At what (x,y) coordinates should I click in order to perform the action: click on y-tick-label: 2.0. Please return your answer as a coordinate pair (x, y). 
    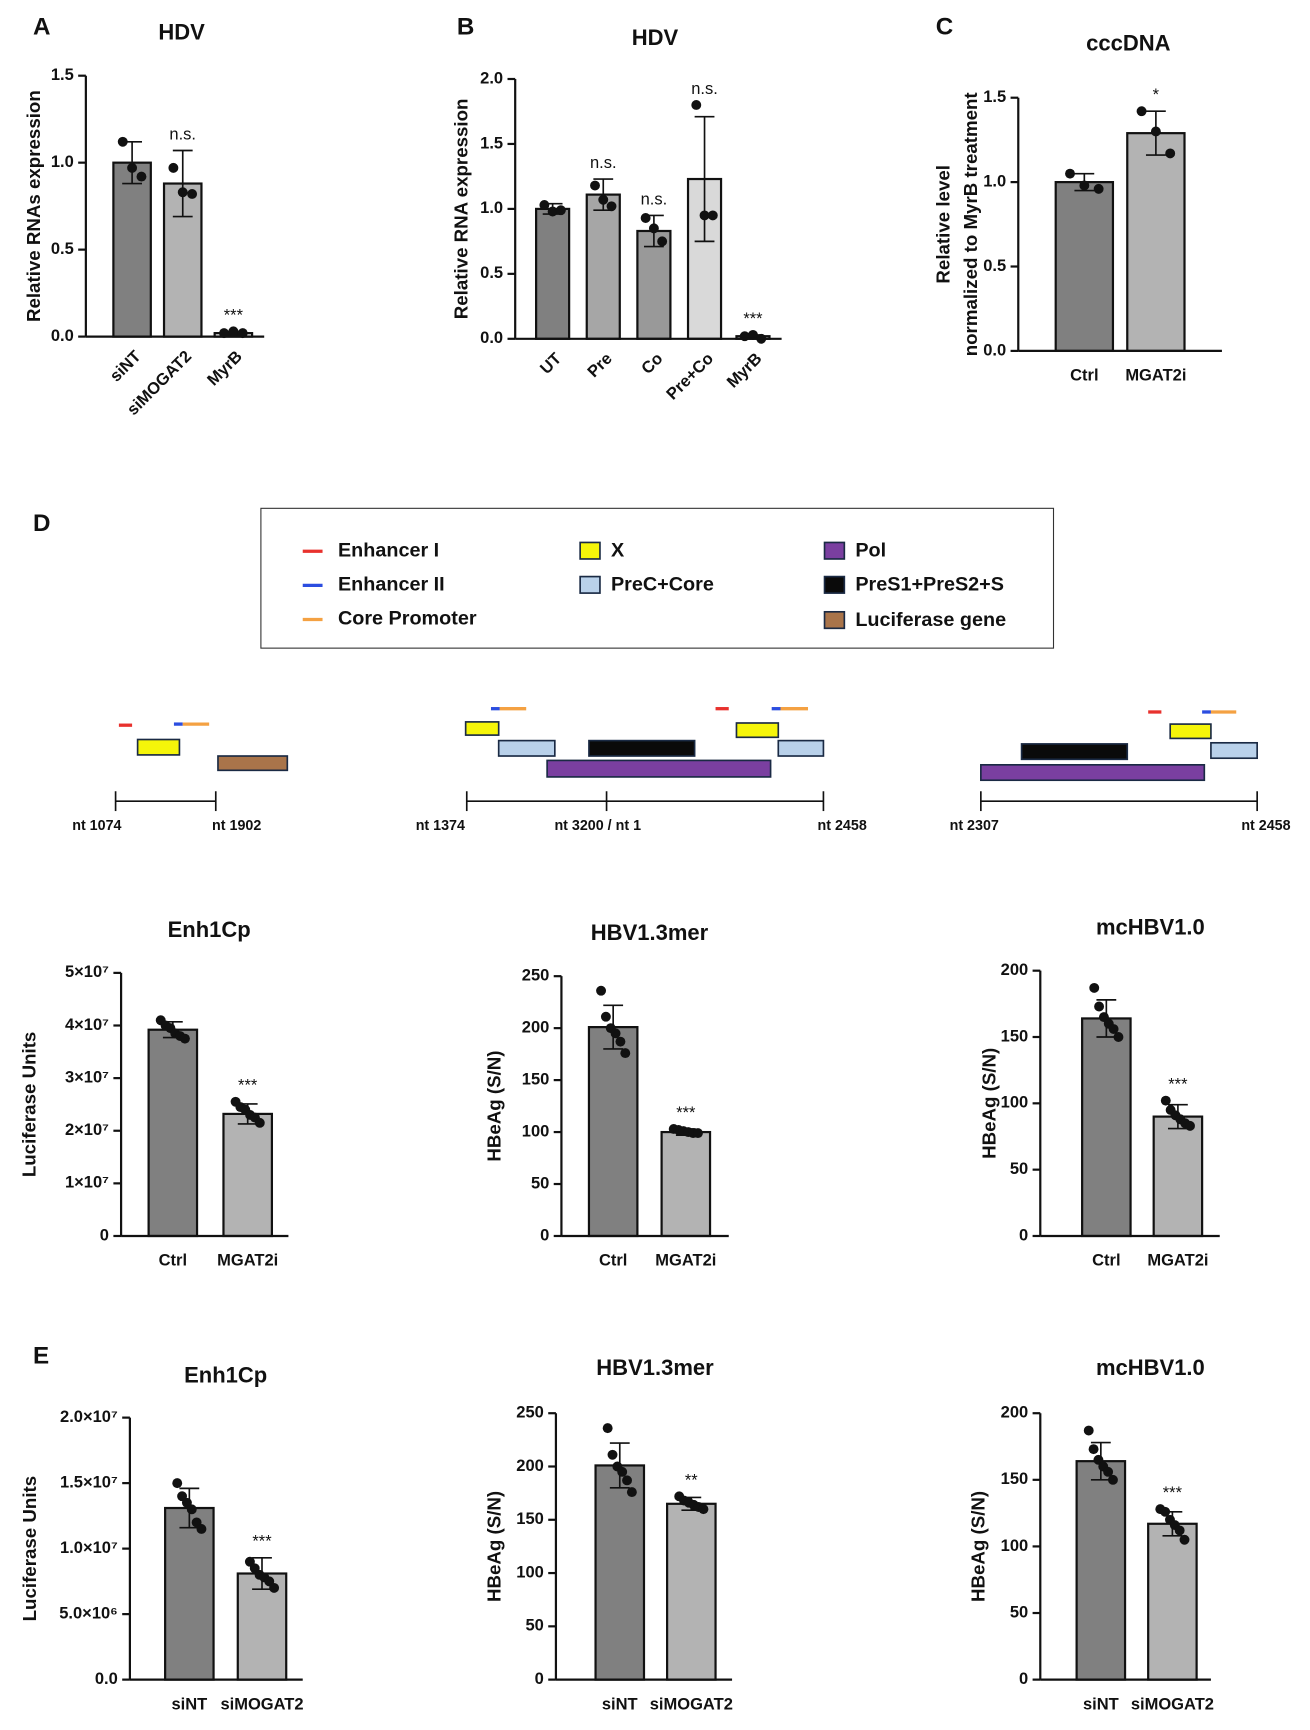
    Looking at the image, I should click on (491, 78).